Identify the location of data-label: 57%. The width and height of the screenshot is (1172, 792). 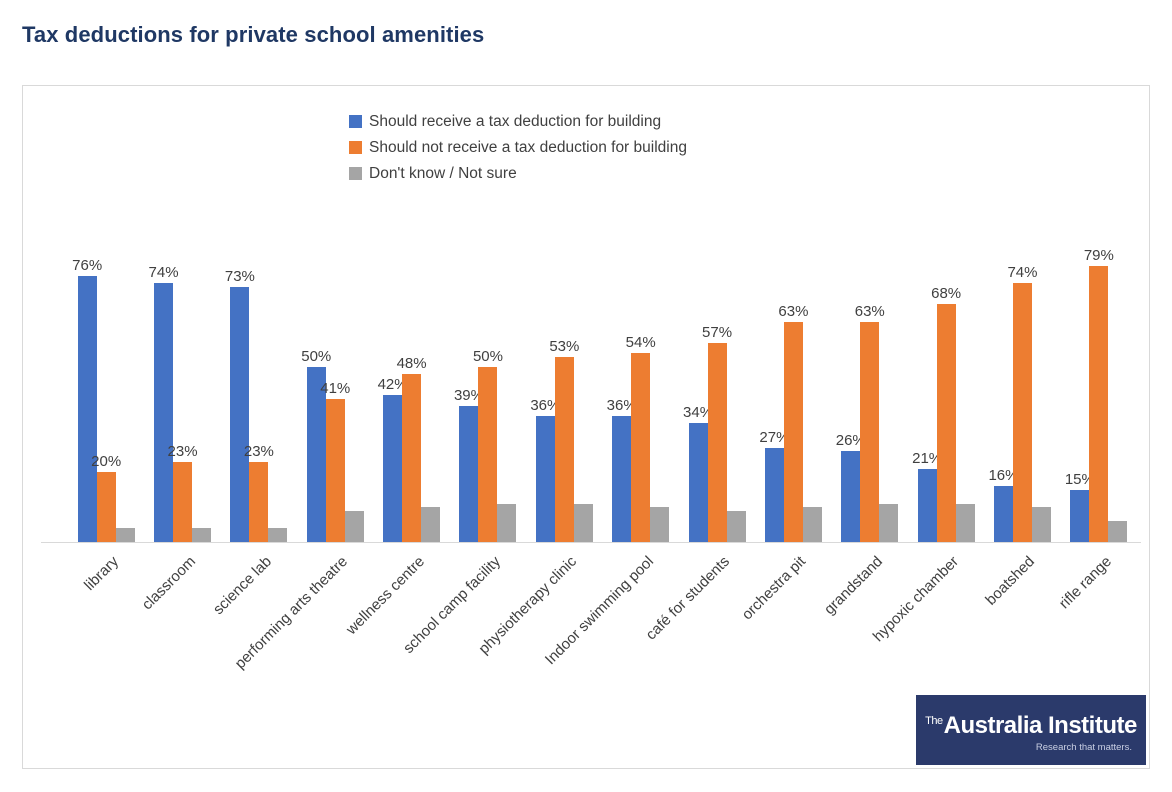
(717, 332).